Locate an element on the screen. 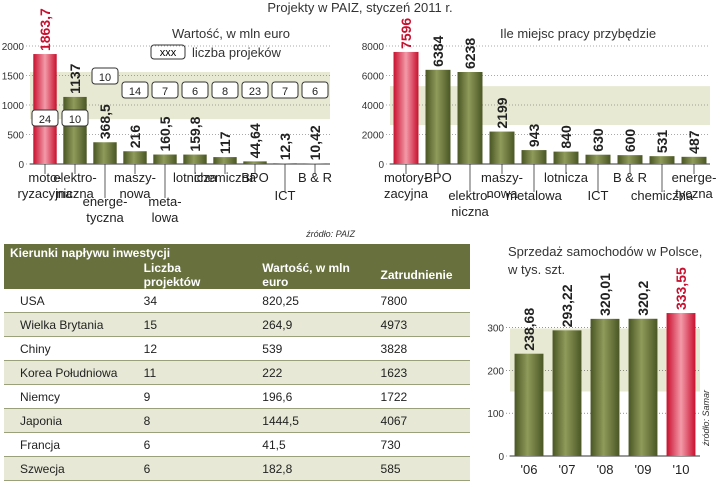  table-cell-projects: 6 is located at coordinates (182, 444).